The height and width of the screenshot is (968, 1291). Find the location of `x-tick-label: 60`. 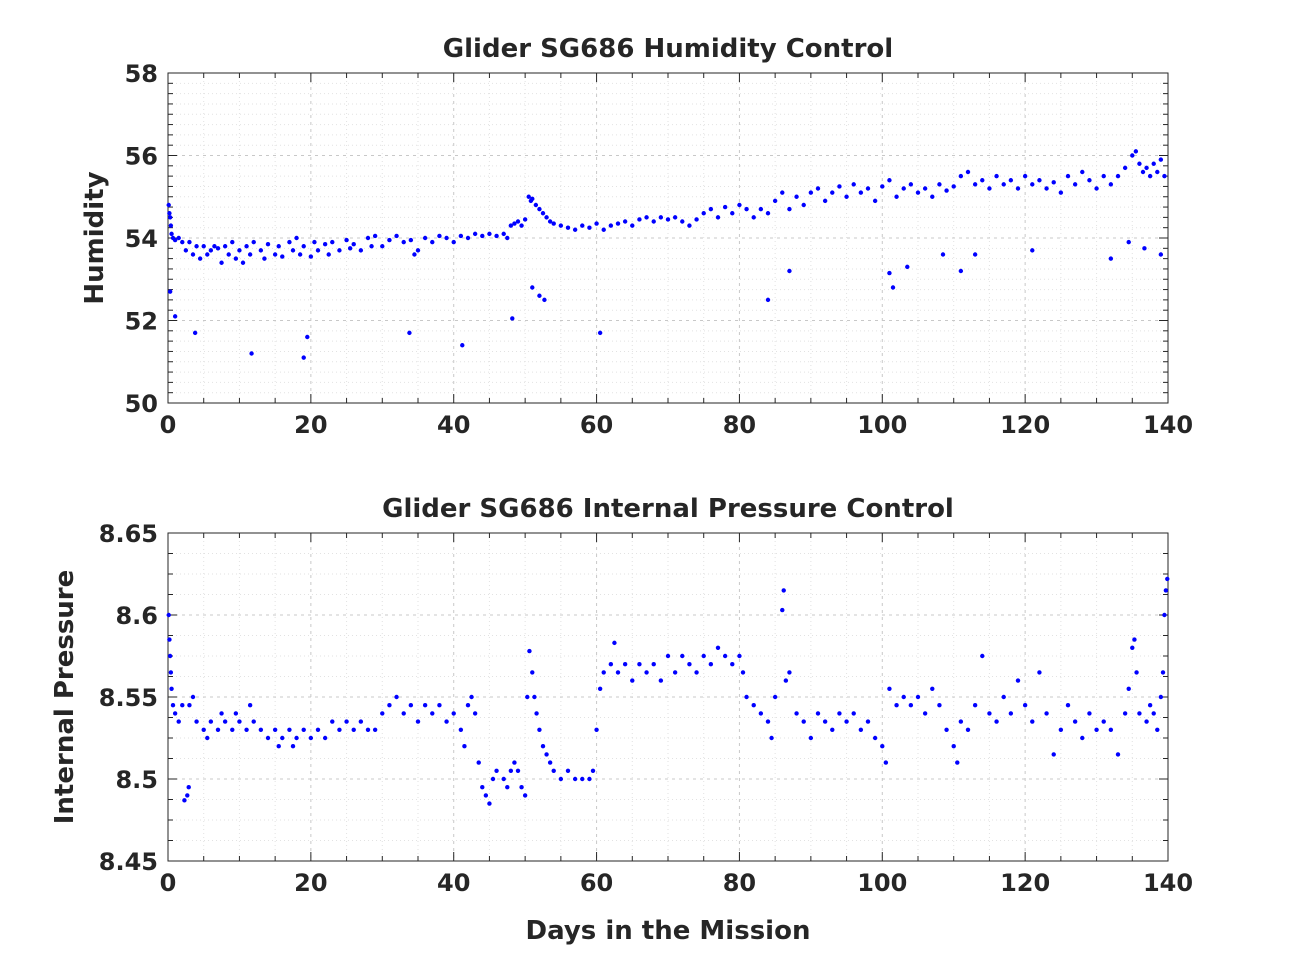

x-tick-label: 60 is located at coordinates (596, 425).